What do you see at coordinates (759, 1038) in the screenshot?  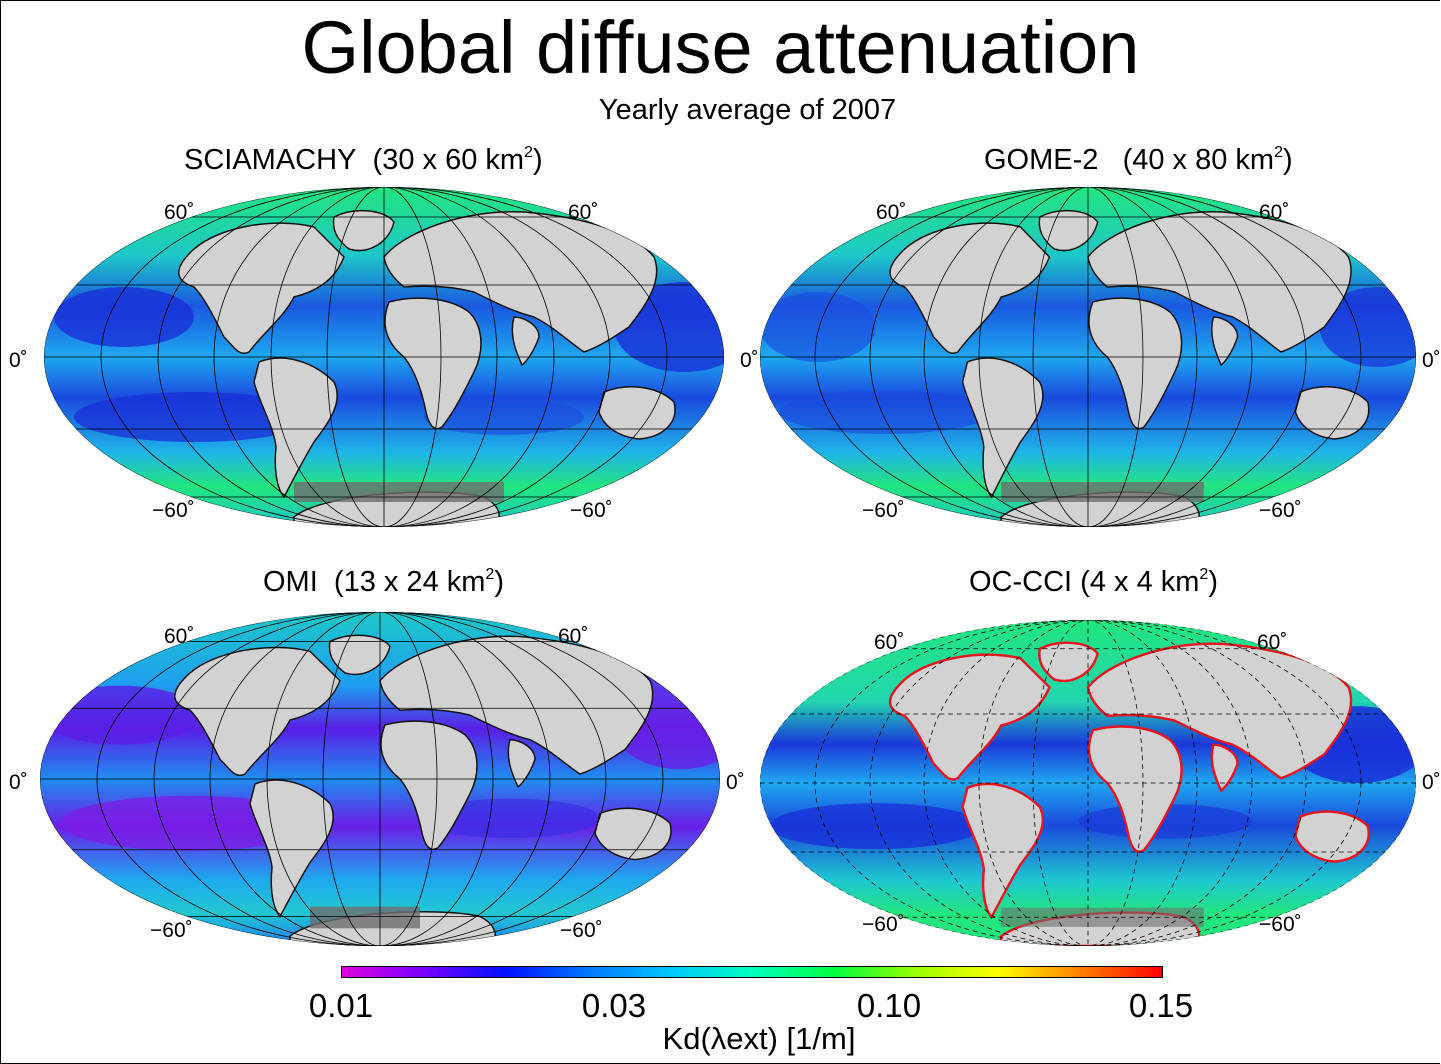 I see `colorbar-label: Kd(λext) [1/m]` at bounding box center [759, 1038].